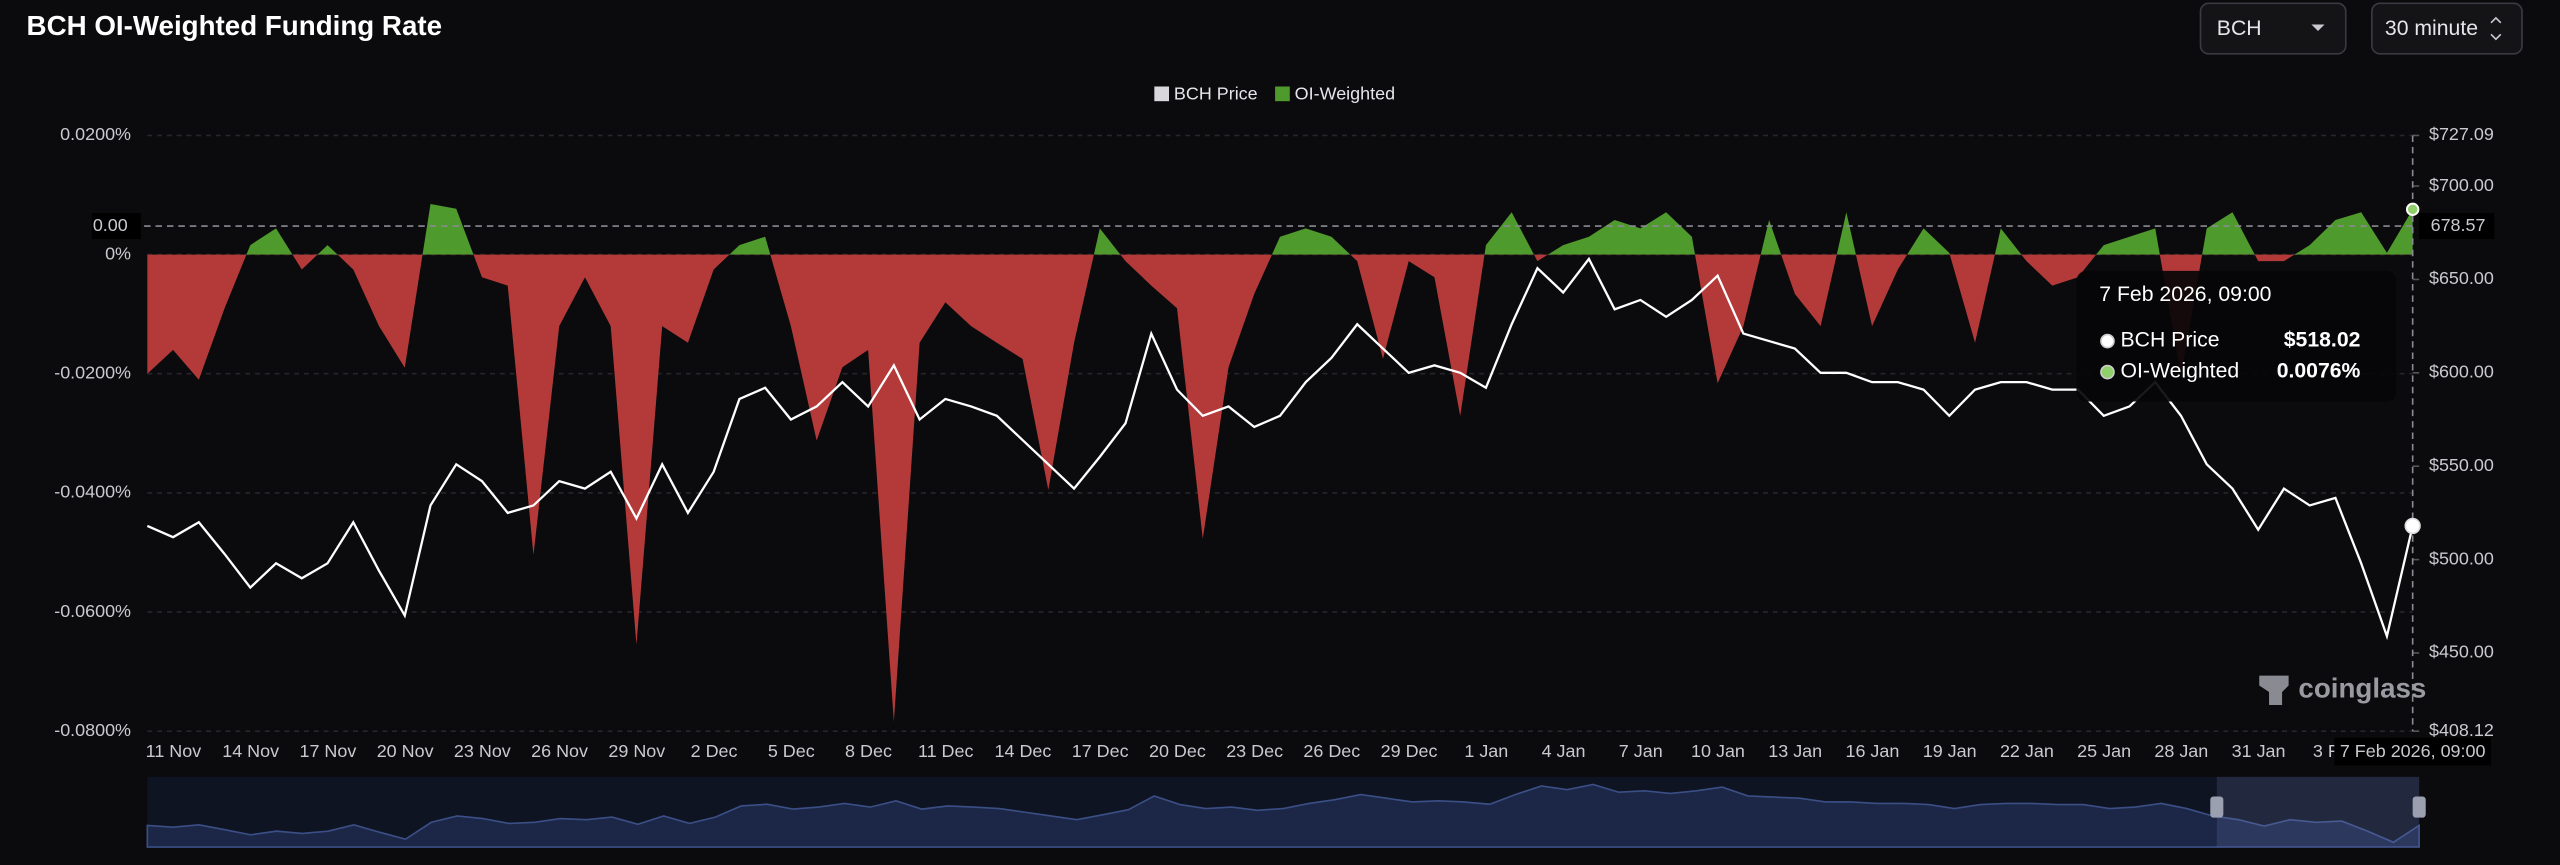  Describe the element at coordinates (2181, 751) in the screenshot. I see `x-tick-label: 28 Jan` at that location.